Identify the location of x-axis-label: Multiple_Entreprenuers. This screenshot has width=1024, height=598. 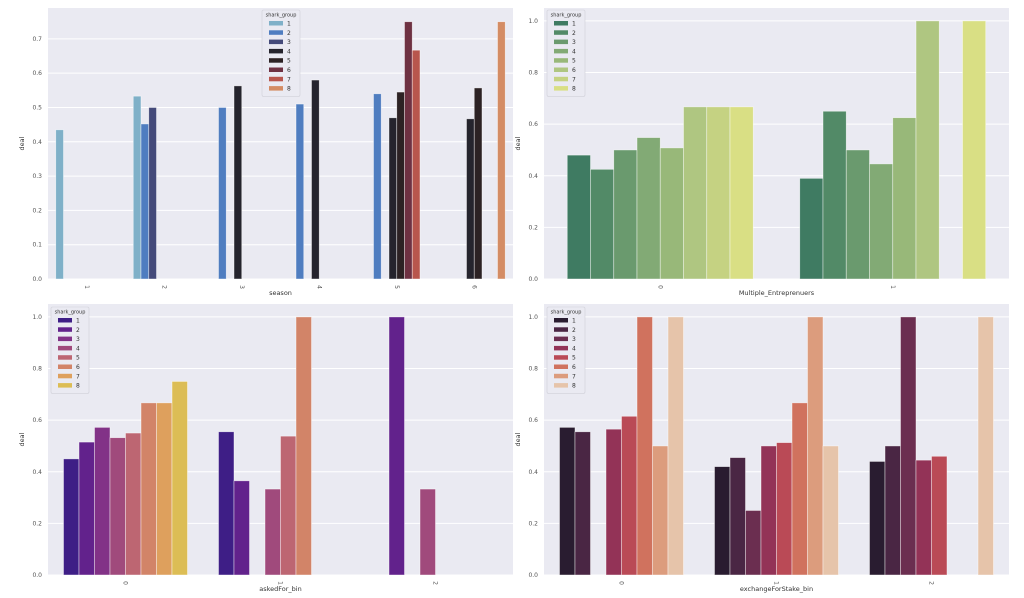
(777, 293).